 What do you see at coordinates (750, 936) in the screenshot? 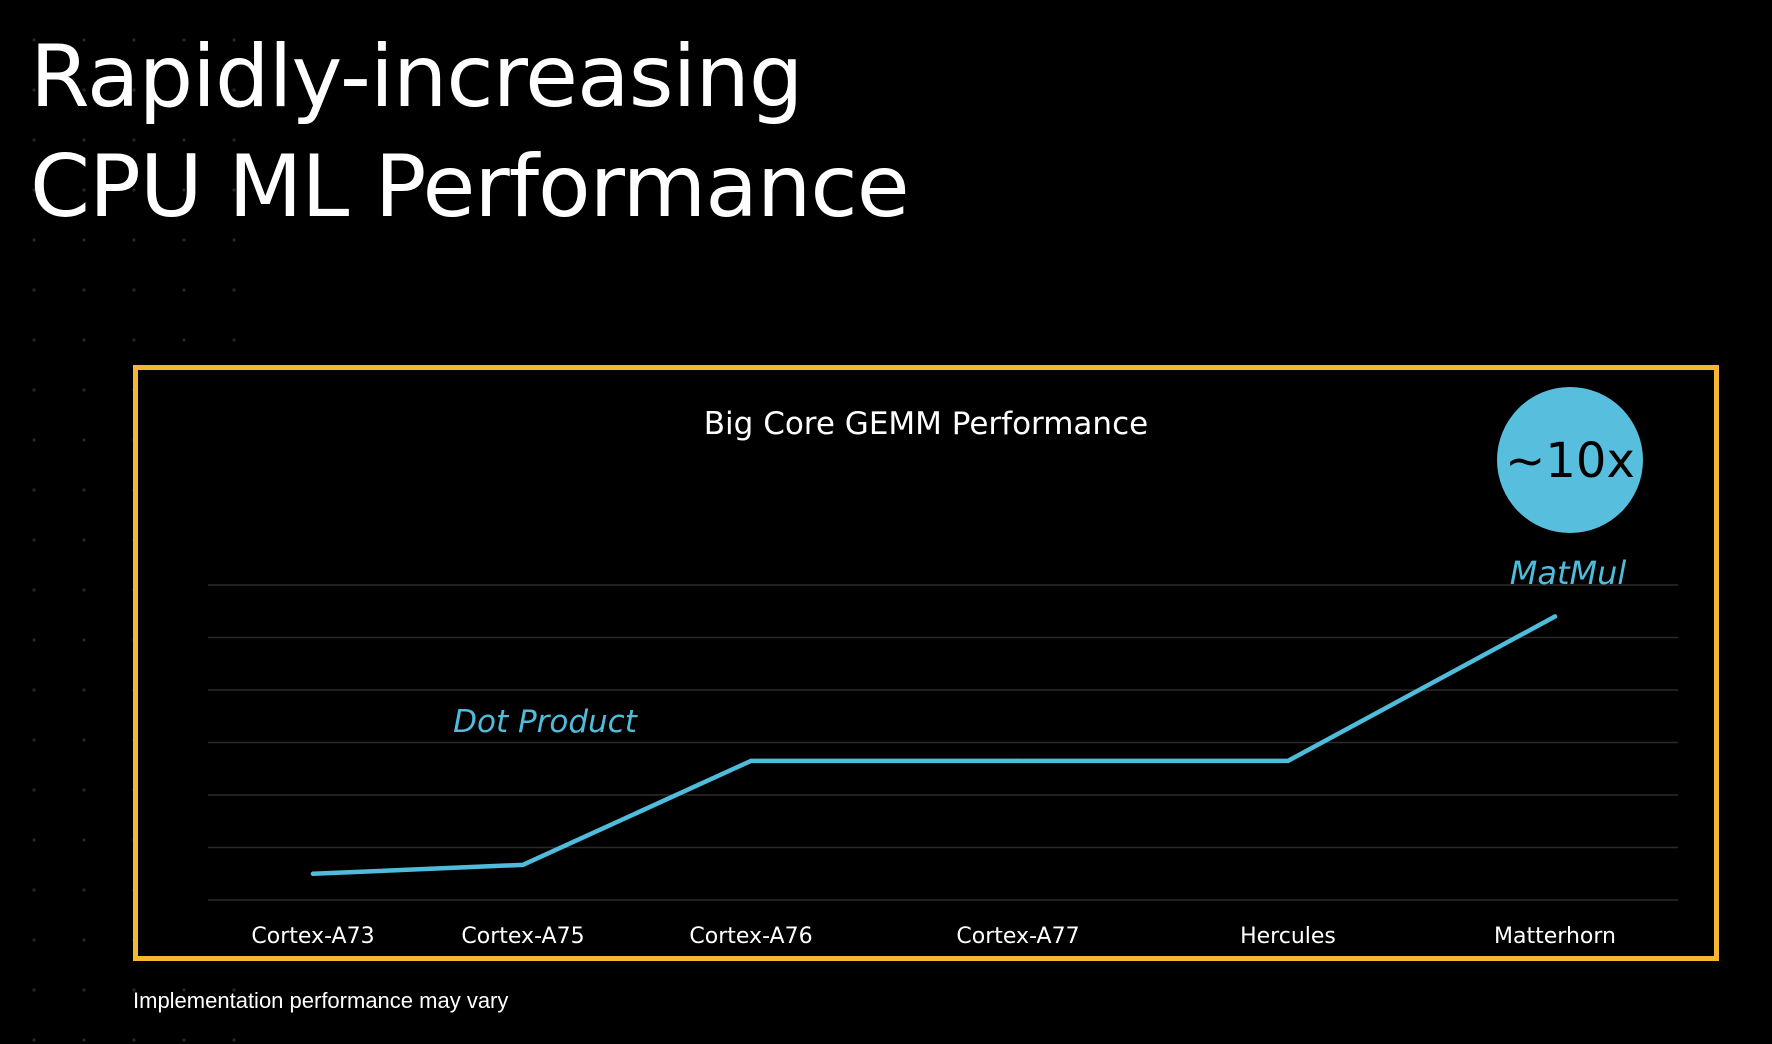
I see `x-tick-label: Cortex-A76` at bounding box center [750, 936].